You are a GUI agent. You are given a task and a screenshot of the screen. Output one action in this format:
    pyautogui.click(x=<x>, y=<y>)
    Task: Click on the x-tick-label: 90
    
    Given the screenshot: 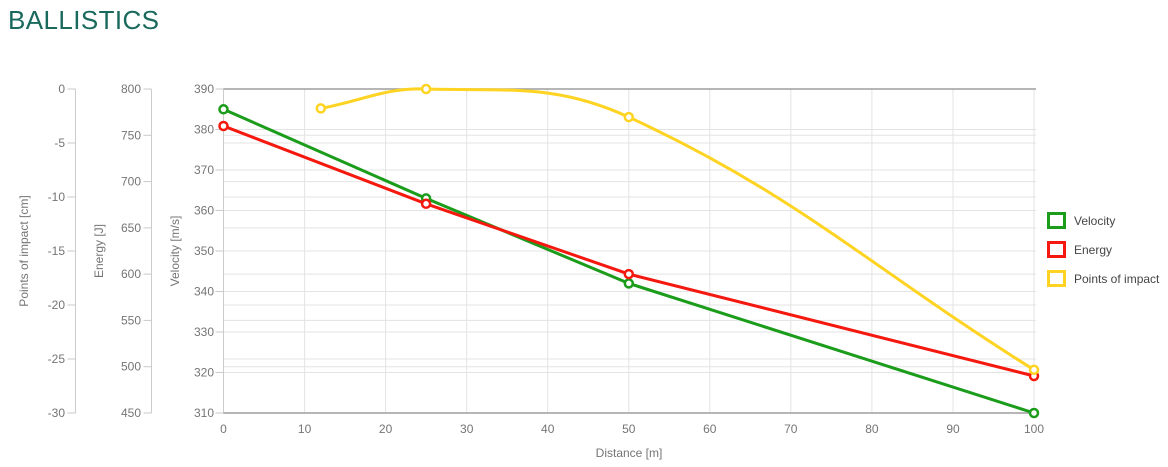 What is the action you would take?
    pyautogui.click(x=953, y=429)
    